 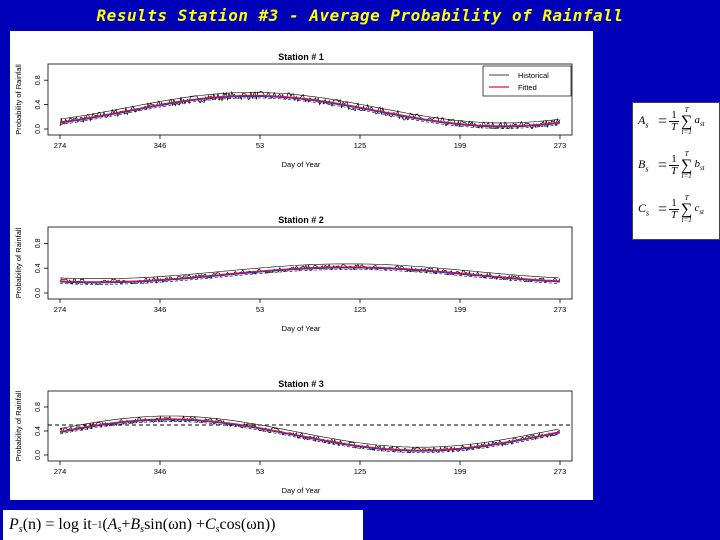 I want to click on panel-title: Station # 2, so click(x=301, y=220).